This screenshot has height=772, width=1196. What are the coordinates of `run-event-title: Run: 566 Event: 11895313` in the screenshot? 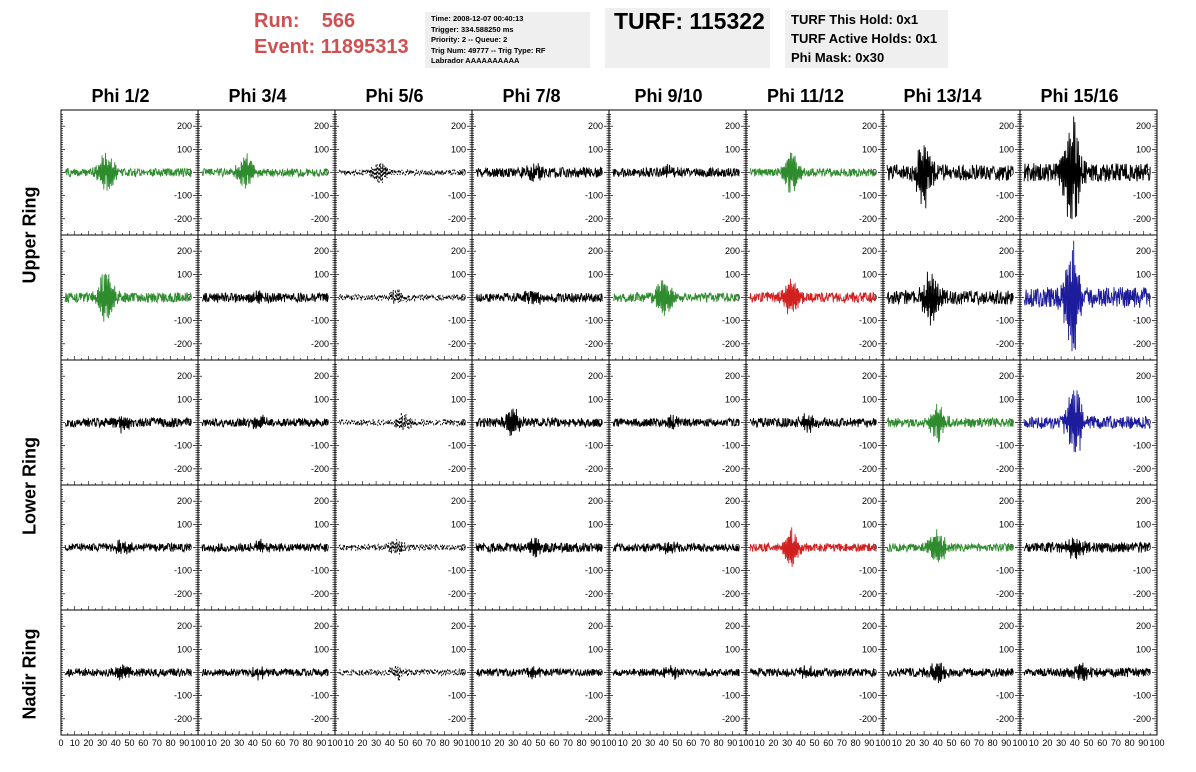 It's located at (331, 34).